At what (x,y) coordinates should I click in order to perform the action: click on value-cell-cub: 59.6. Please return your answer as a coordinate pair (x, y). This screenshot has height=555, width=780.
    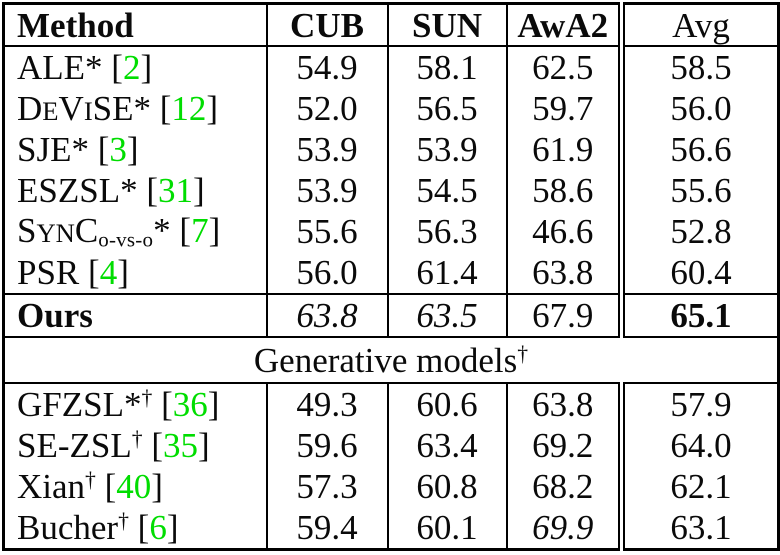
    Looking at the image, I should click on (326, 445).